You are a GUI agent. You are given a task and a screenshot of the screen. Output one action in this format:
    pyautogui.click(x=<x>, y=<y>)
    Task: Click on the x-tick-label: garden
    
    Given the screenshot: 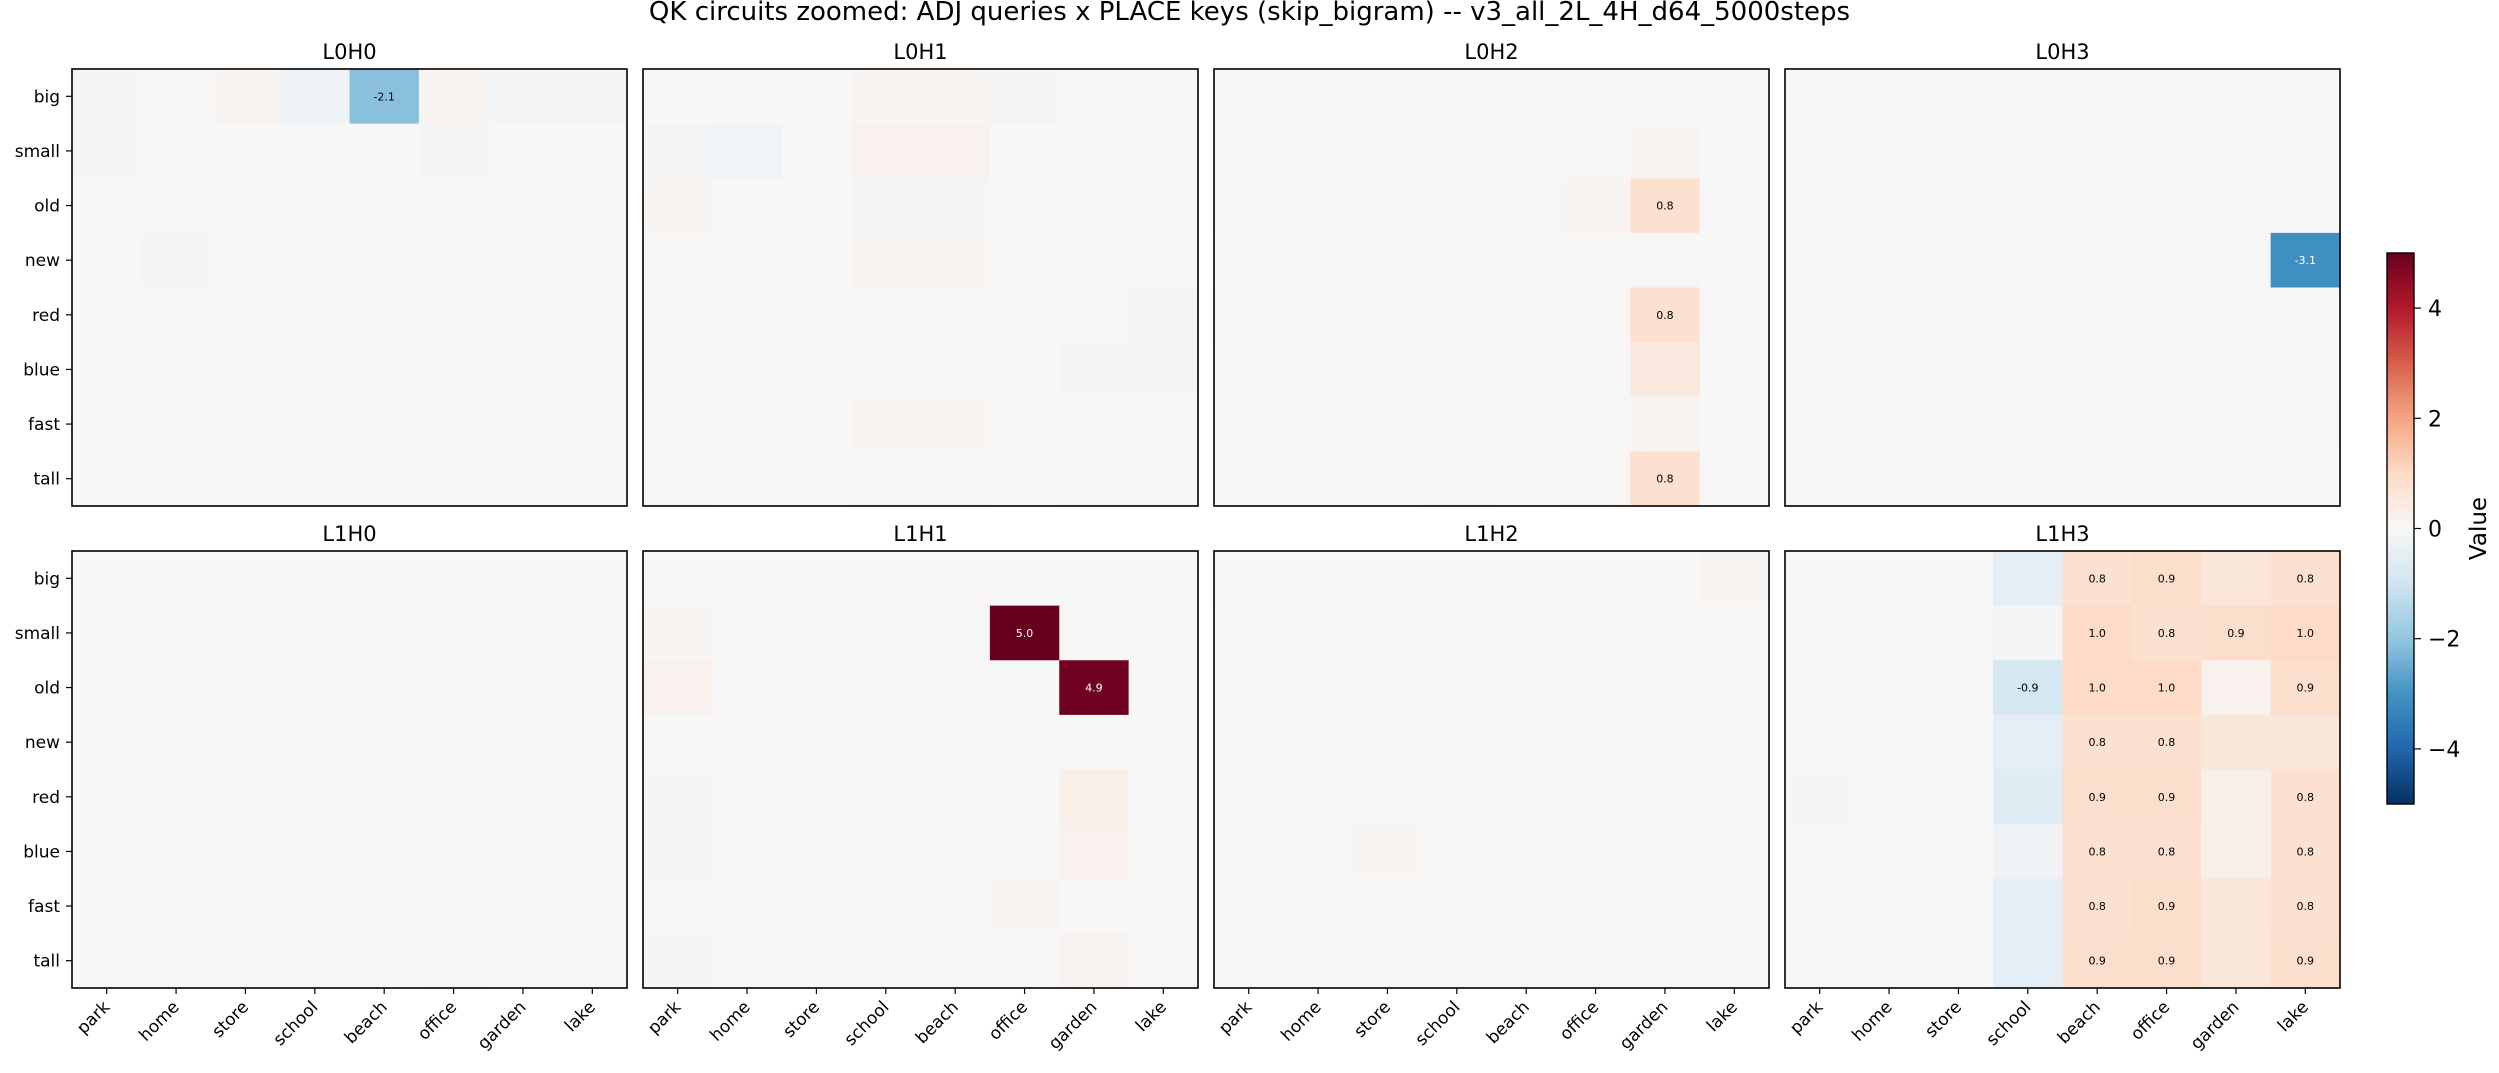 What is the action you would take?
    pyautogui.click(x=1073, y=1025)
    